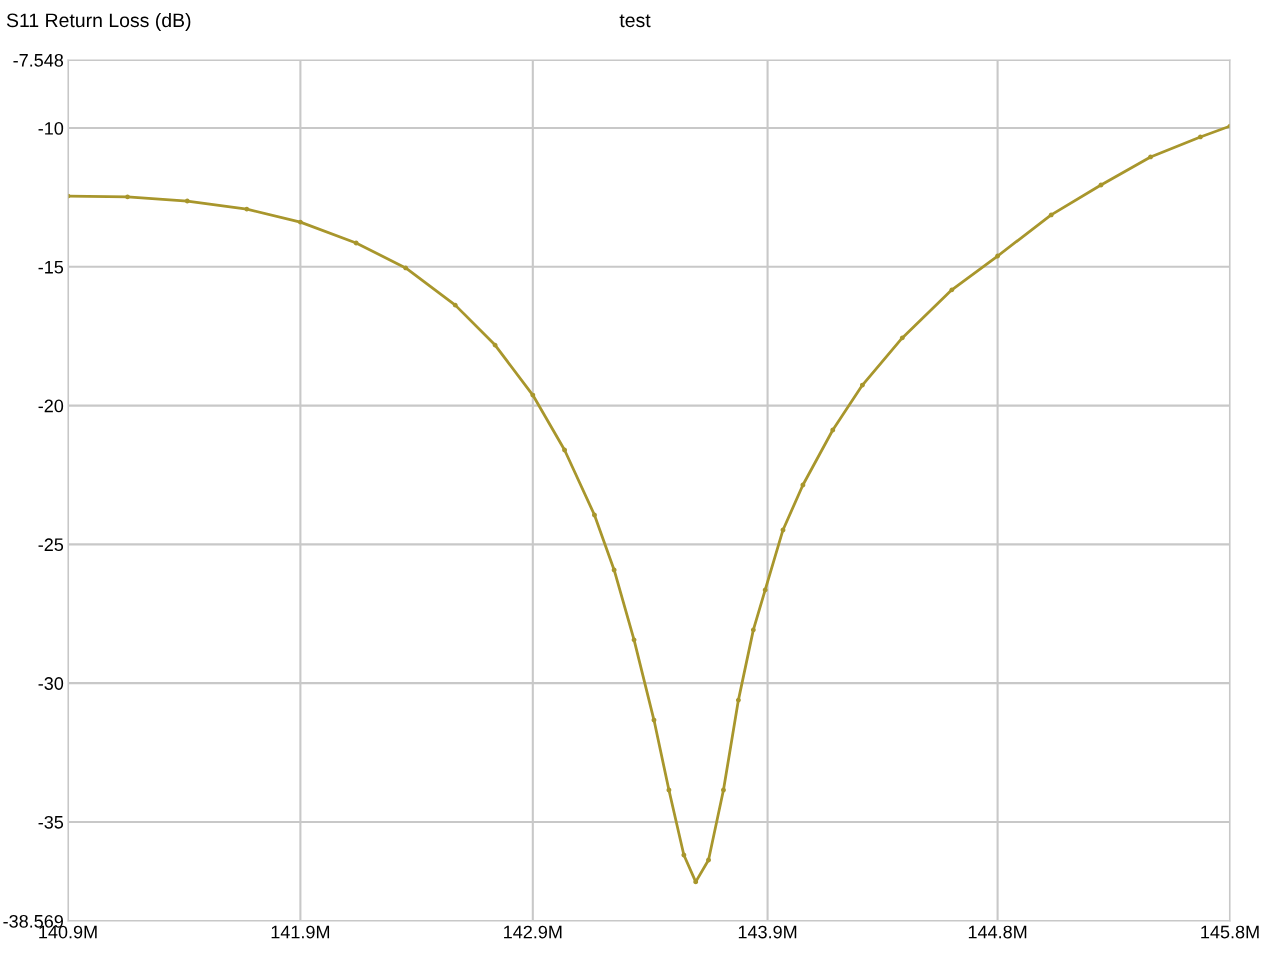 Image resolution: width=1270 pixels, height=970 pixels. I want to click on y-tick-label: -30, so click(51, 683).